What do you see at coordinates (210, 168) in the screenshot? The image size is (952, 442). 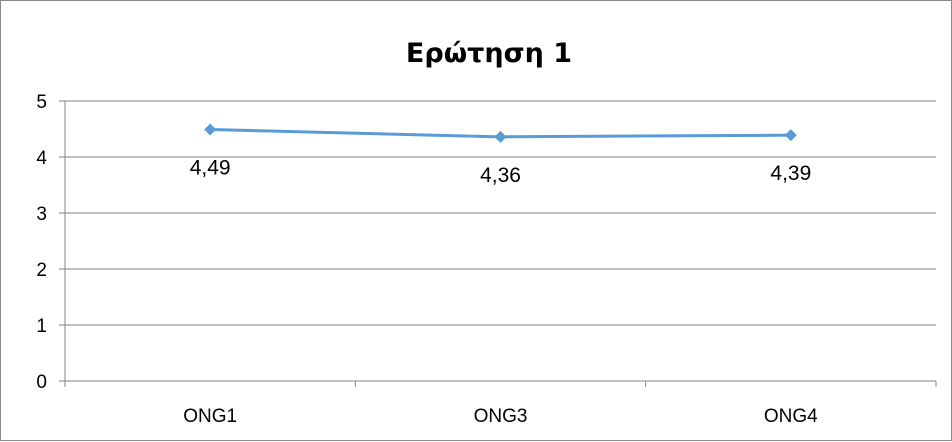 I see `data-label: 4,49` at bounding box center [210, 168].